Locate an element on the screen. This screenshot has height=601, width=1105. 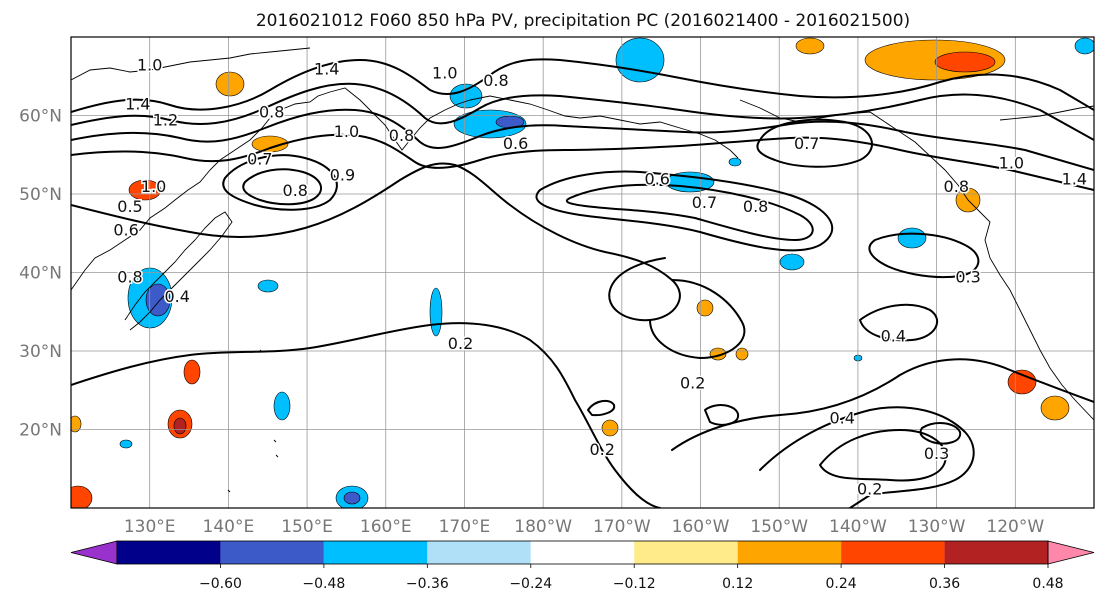
latitude-tick-label: 60°N is located at coordinates (40, 117).